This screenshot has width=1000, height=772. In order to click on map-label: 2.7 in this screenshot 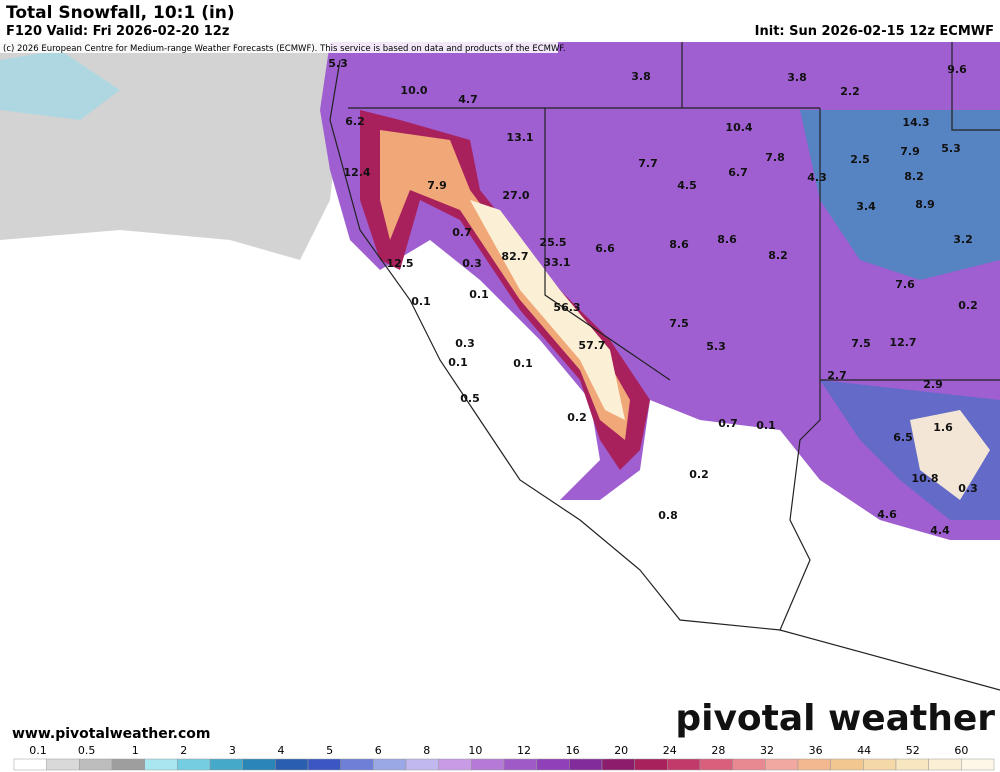, I will do `click(837, 375)`.